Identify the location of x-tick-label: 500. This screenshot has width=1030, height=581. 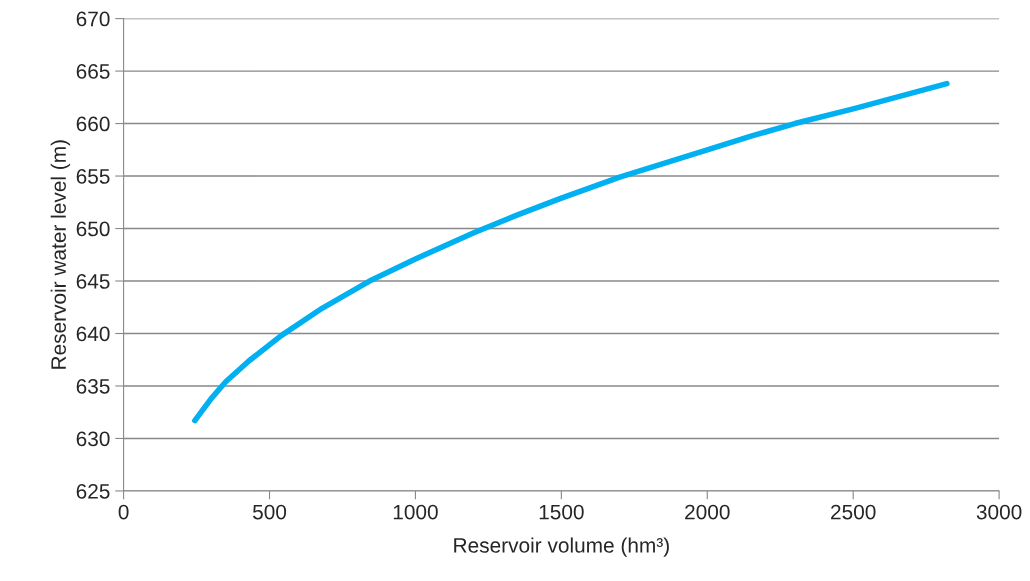
(269, 512).